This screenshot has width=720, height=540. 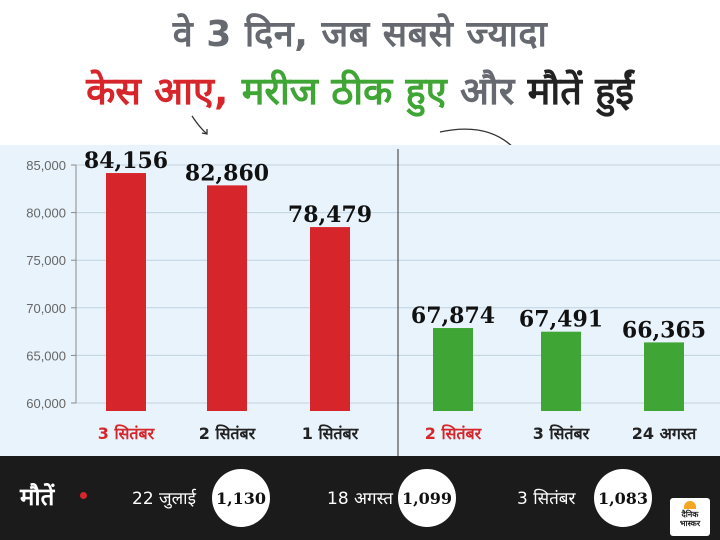 I want to click on y-tick-label: 85,000, so click(x=46, y=165).